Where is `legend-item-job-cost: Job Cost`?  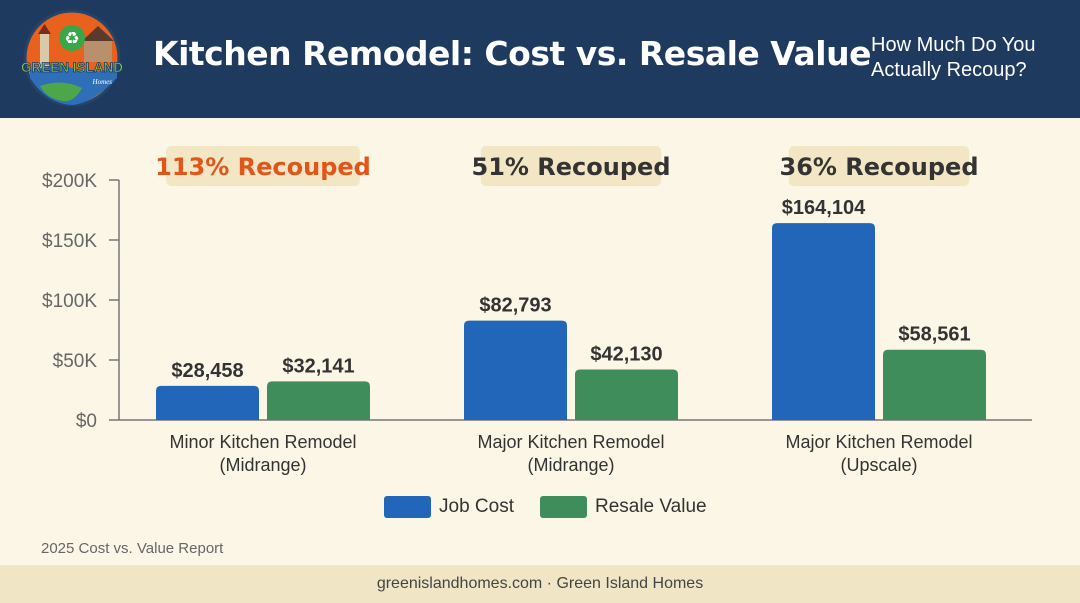 legend-item-job-cost: Job Cost is located at coordinates (449, 507).